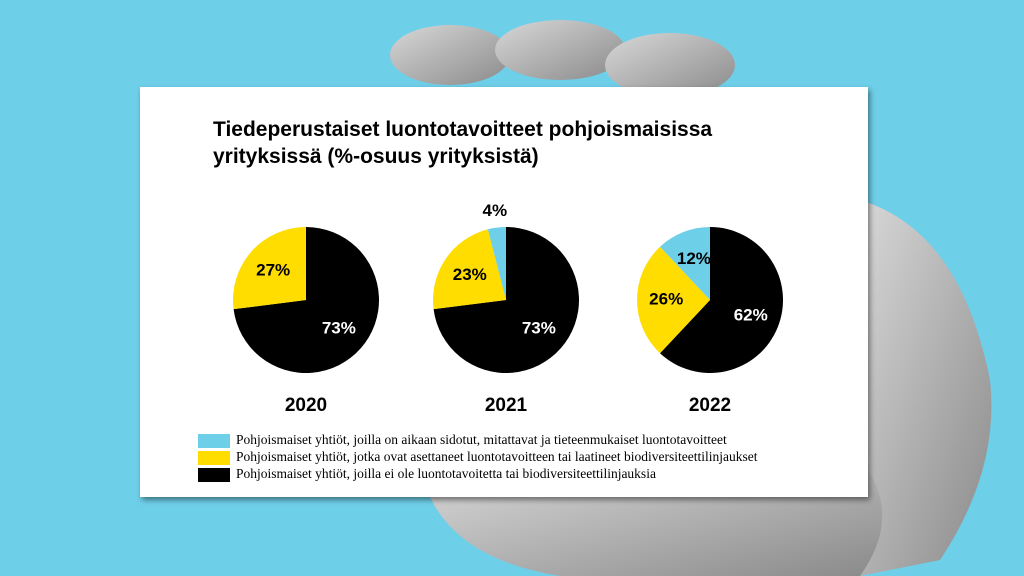 This screenshot has height=576, width=1024. Describe the element at coordinates (506, 405) in the screenshot. I see `pie-title: 2021` at that location.